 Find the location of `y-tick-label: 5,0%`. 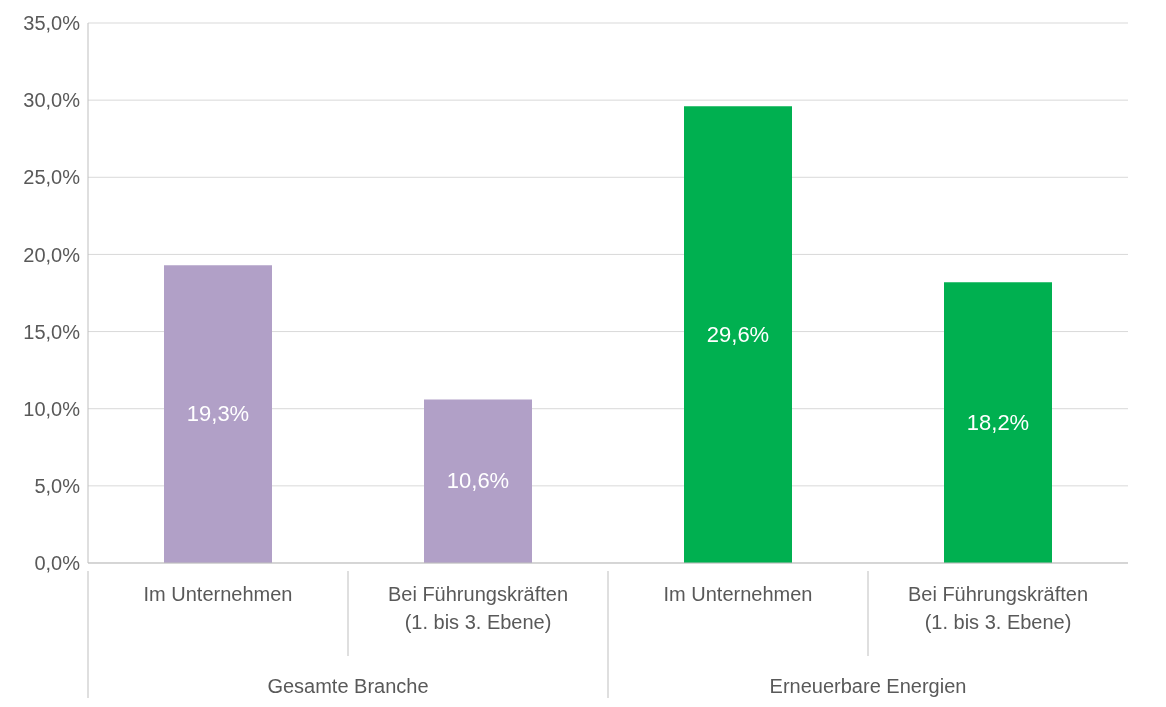

y-tick-label: 5,0% is located at coordinates (57, 485).